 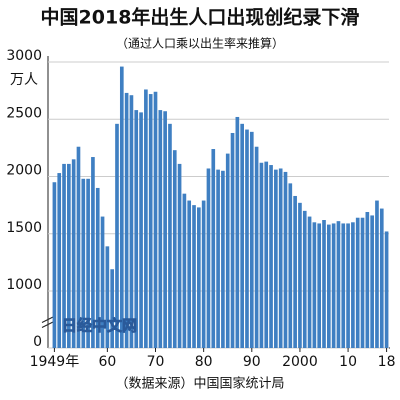 What do you see at coordinates (48, 322) in the screenshot?
I see `axis-break` at bounding box center [48, 322].